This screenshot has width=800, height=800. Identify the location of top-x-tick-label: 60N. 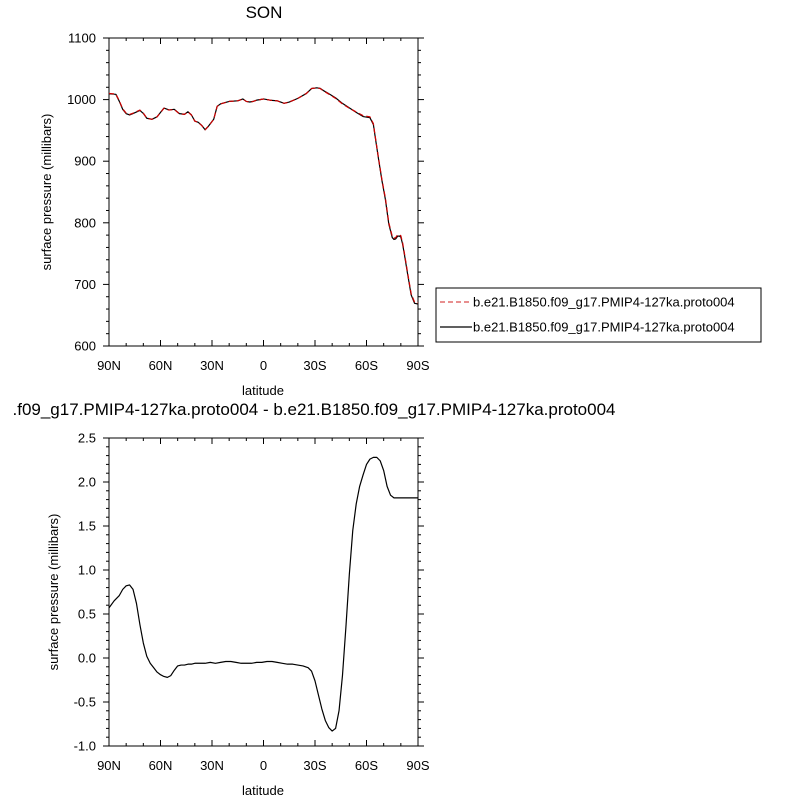
(161, 365).